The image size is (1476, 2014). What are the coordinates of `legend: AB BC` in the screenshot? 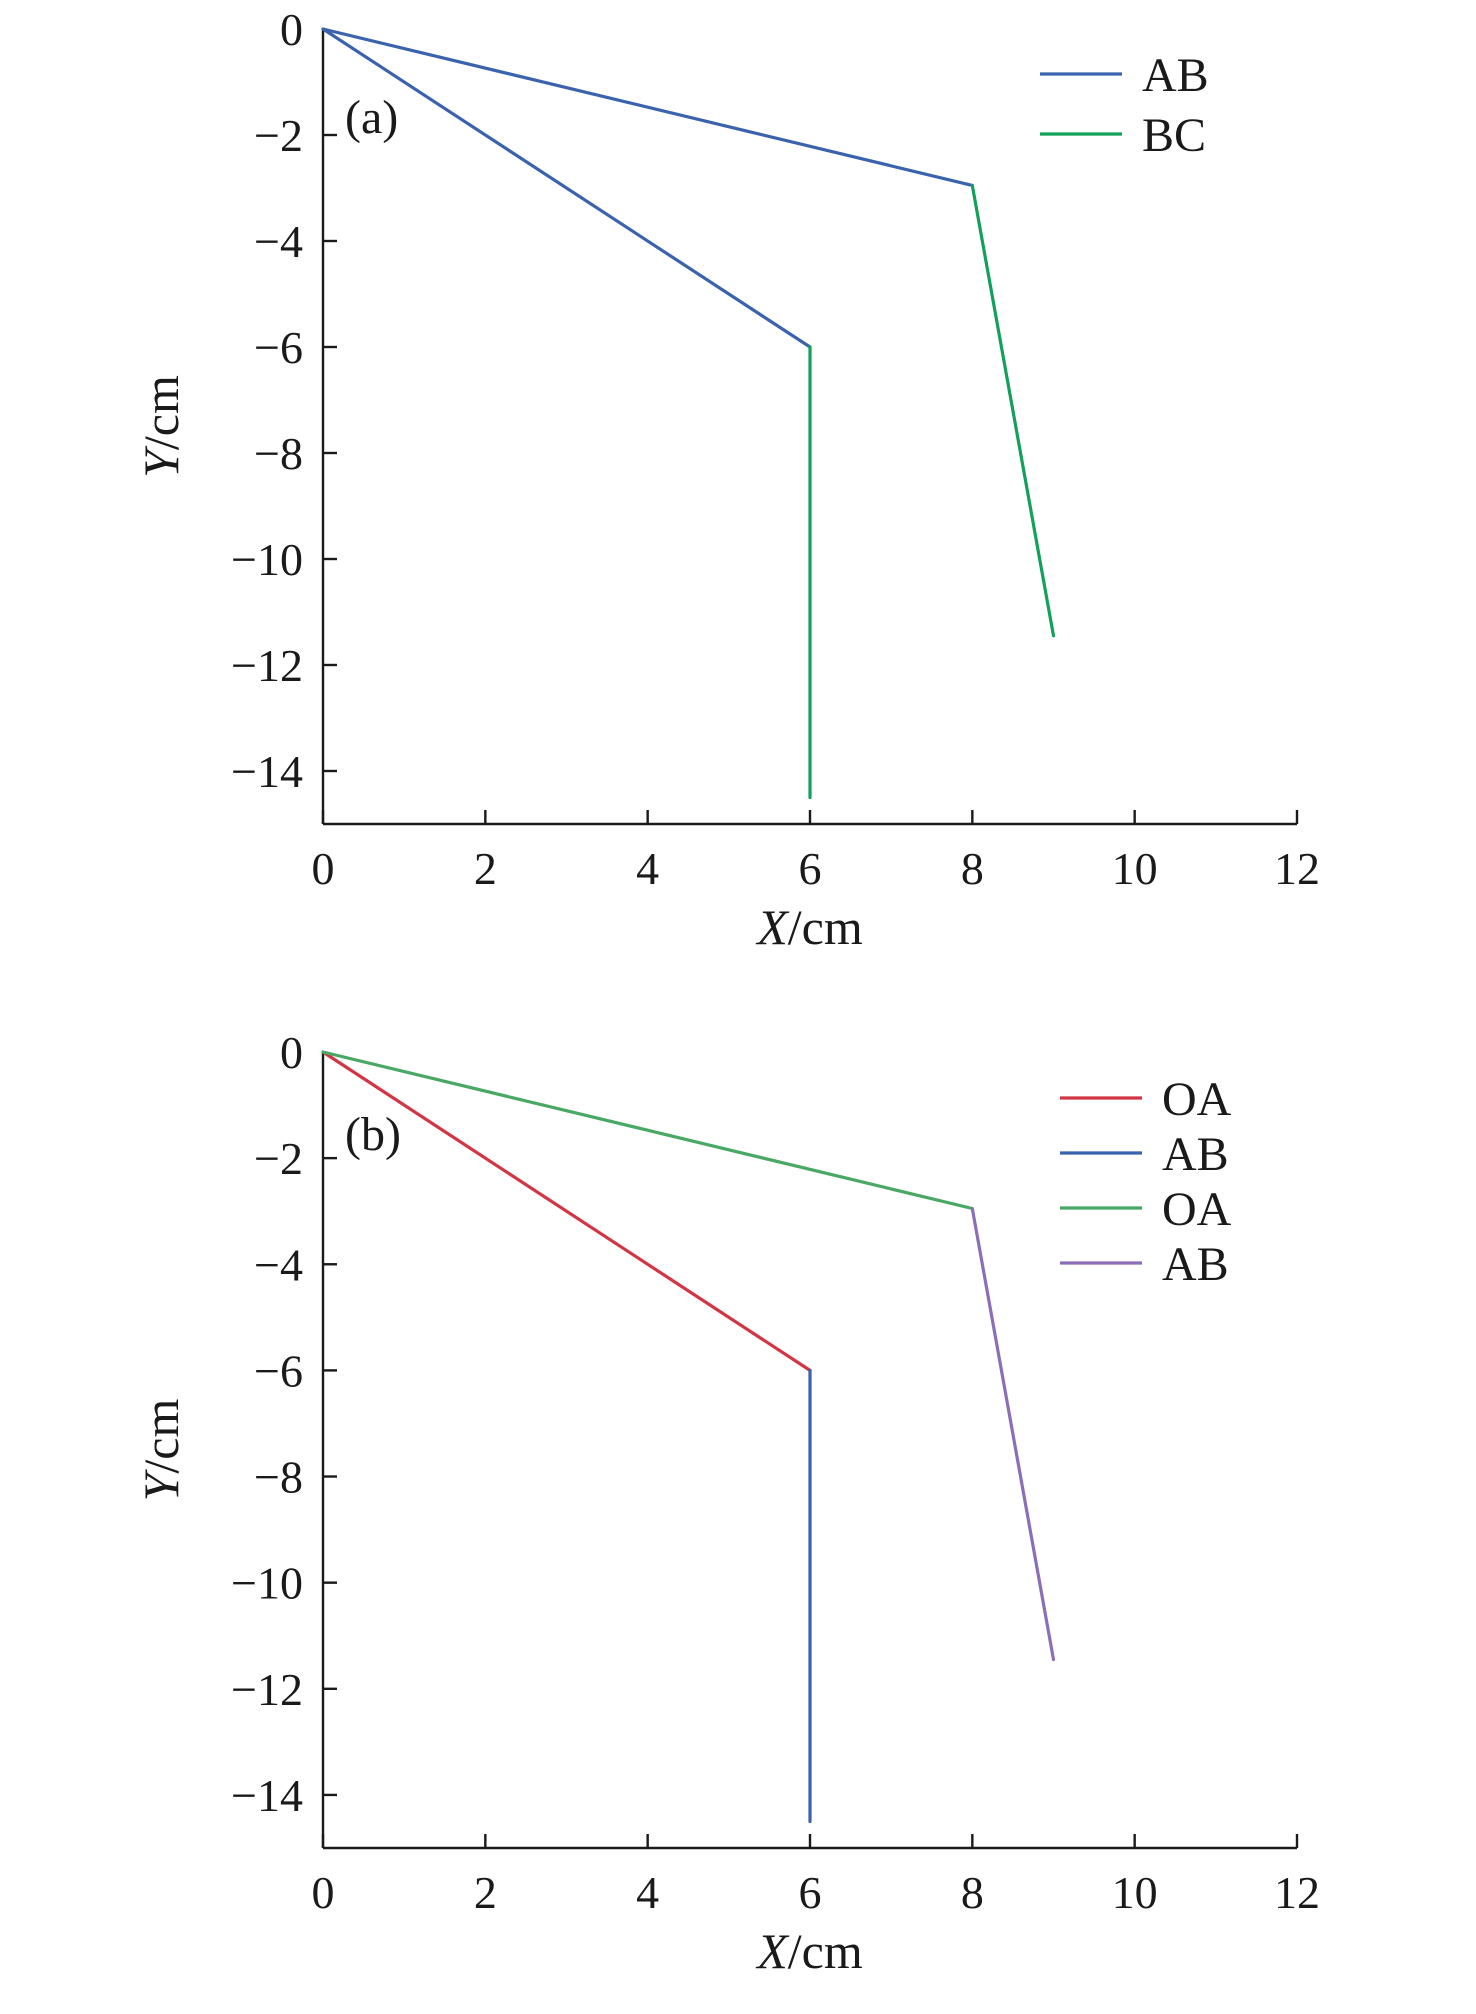 It's located at (1124, 105).